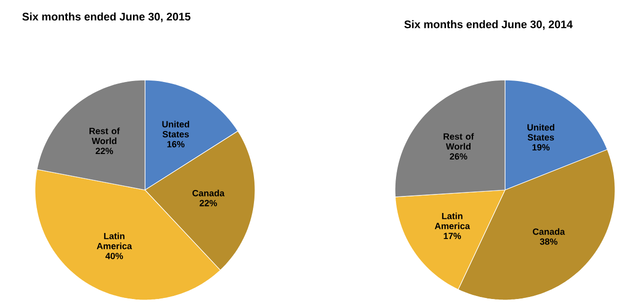 This screenshot has height=305, width=643. Describe the element at coordinates (175, 144) in the screenshot. I see `data-label: 16%` at that location.